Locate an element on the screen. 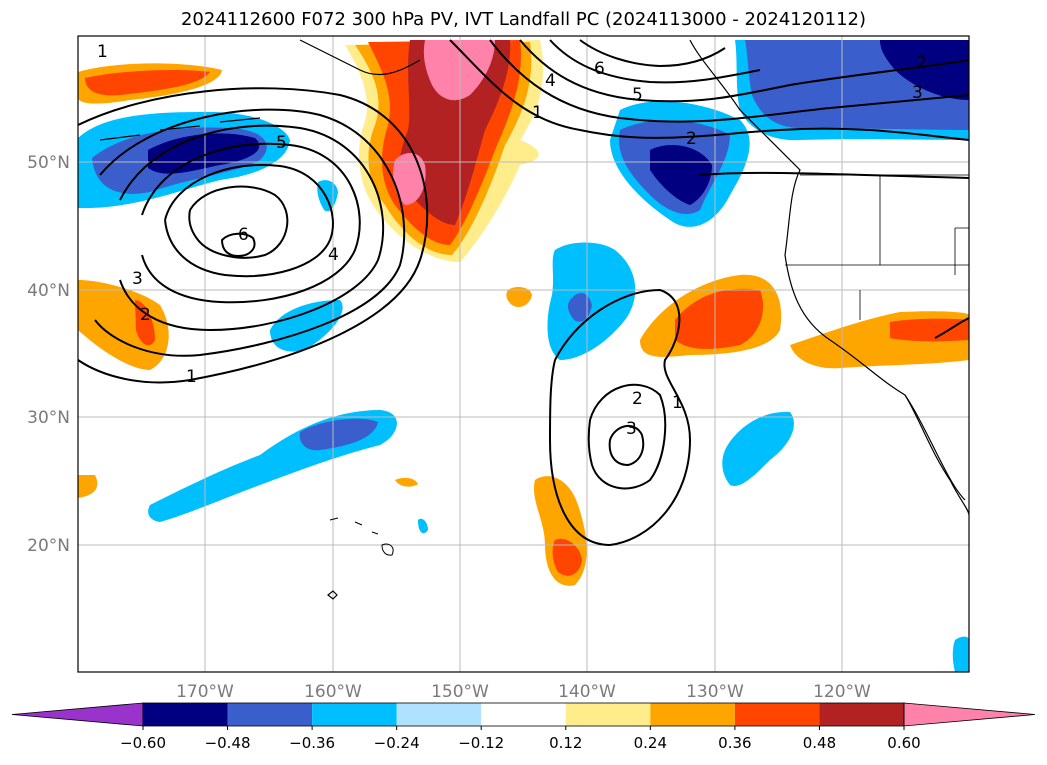  negative-central-east is located at coordinates (591, 301).